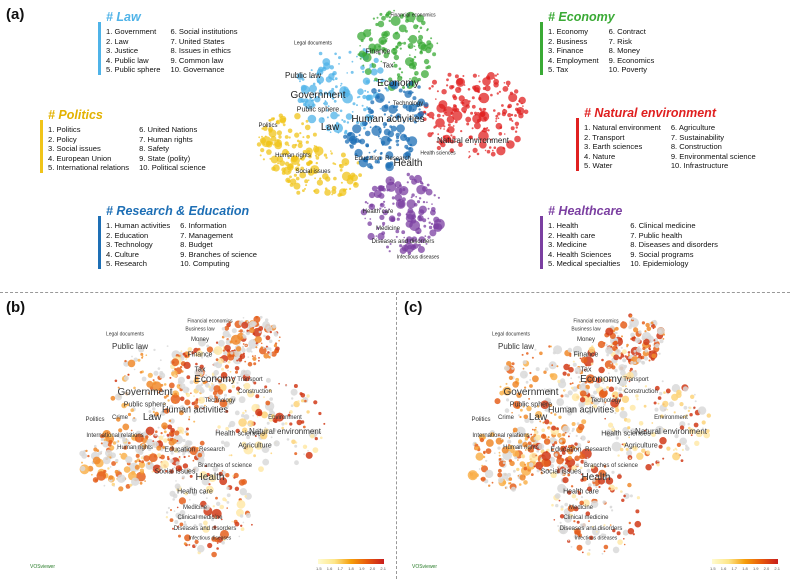  I want to click on overlay-label: Education, so click(180, 450).